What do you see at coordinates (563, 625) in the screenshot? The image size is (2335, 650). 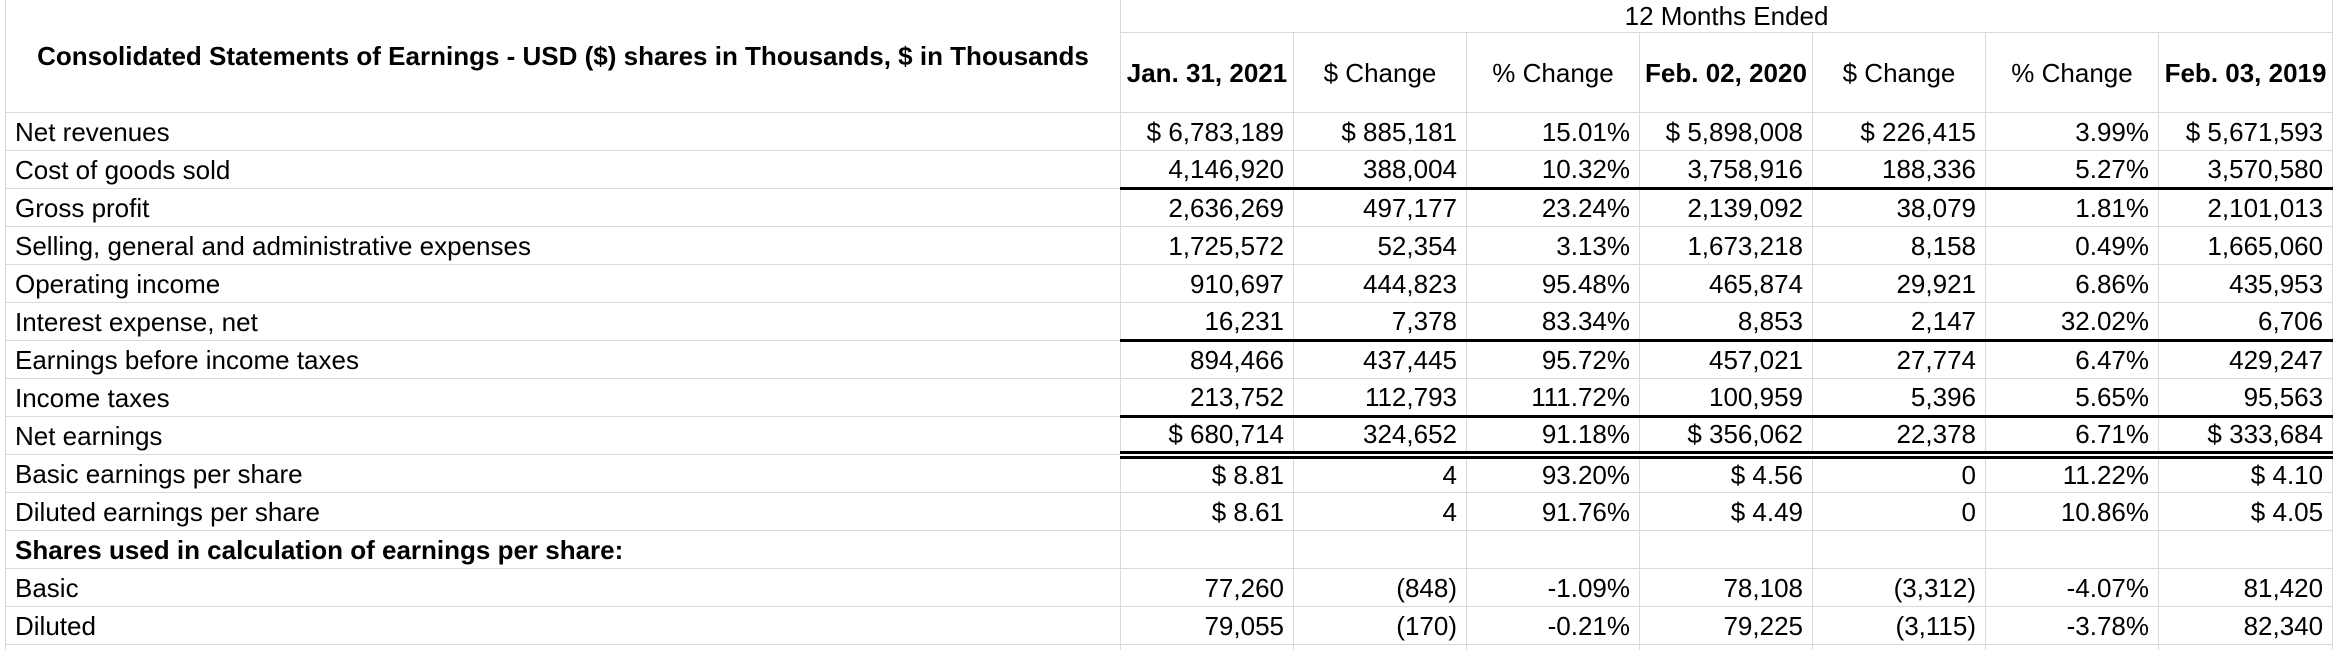 I see `row-label: Diluted` at bounding box center [563, 625].